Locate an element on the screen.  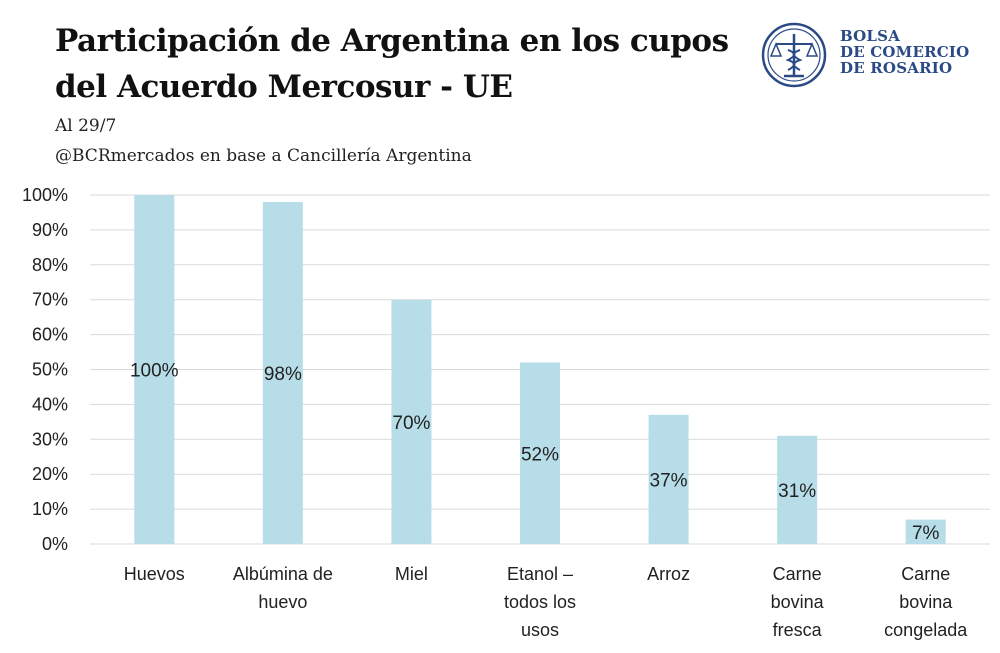
x-category-label: Carne bovina congelada is located at coordinates (926, 602).